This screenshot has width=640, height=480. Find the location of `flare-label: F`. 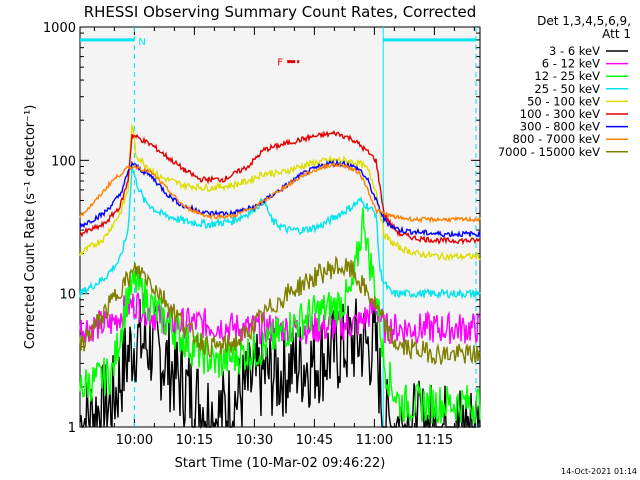

flare-label: F is located at coordinates (280, 63).